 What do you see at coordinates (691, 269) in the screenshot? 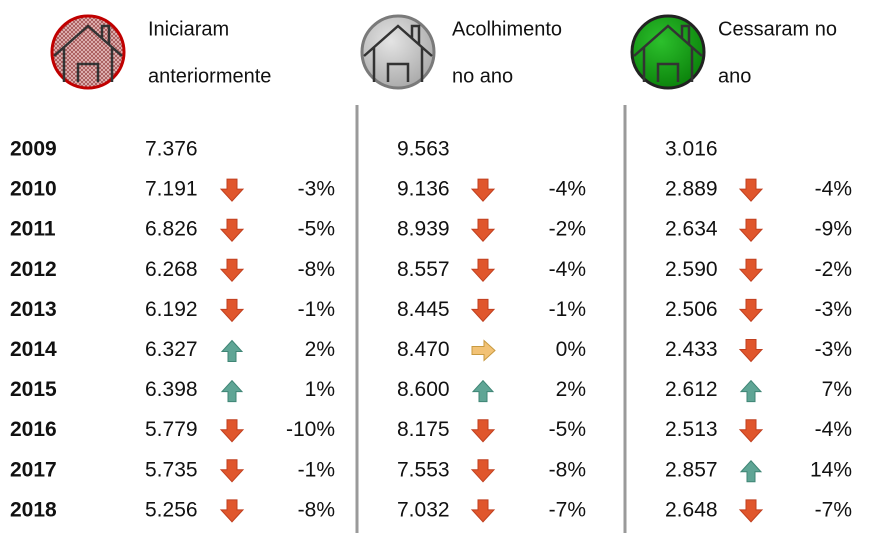
I see `cell-value: 2.590` at bounding box center [691, 269].